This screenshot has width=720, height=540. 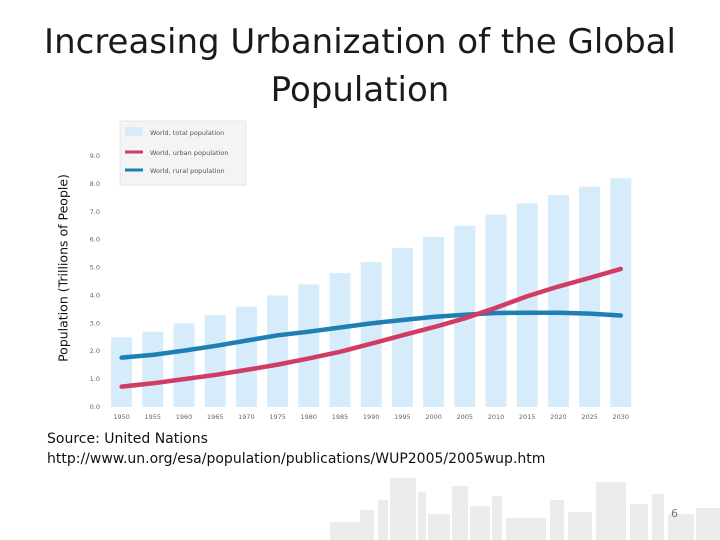 I want to click on y-tick-label: 4.0, so click(x=95, y=295).